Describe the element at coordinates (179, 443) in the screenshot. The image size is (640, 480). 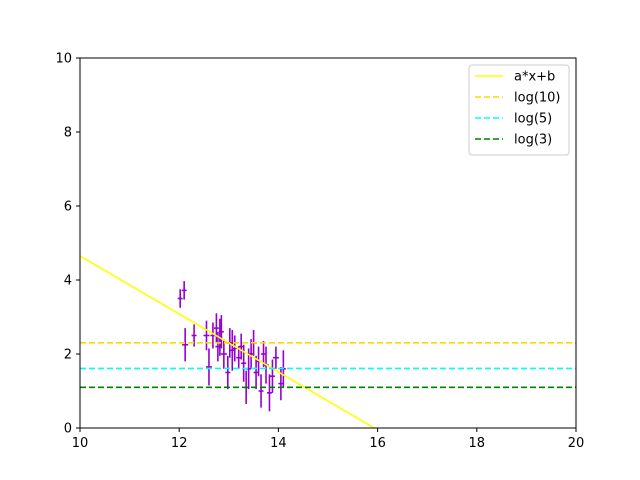
I see `x-tick-label: 12` at that location.